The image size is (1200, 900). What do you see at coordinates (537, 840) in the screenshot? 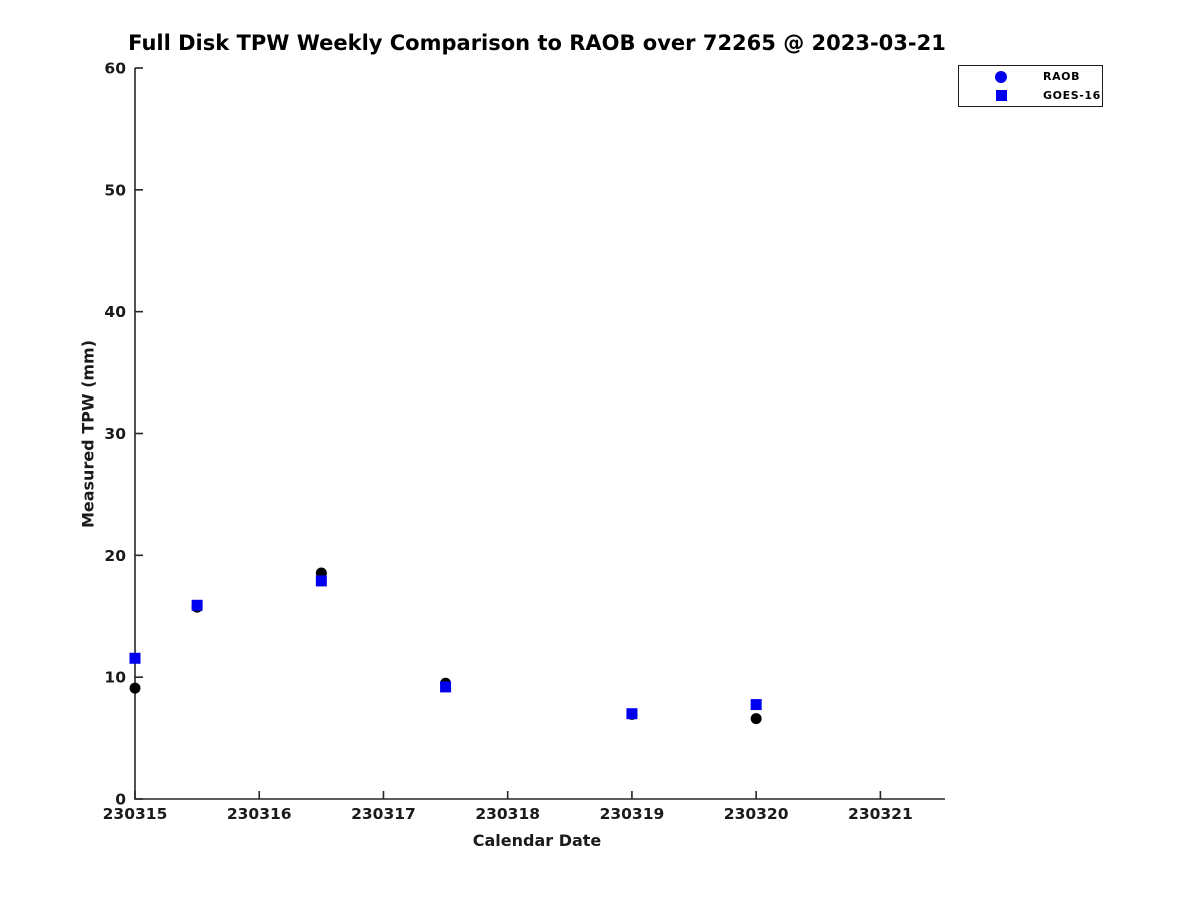
I see `x-axis-label: Calendar Date` at bounding box center [537, 840].